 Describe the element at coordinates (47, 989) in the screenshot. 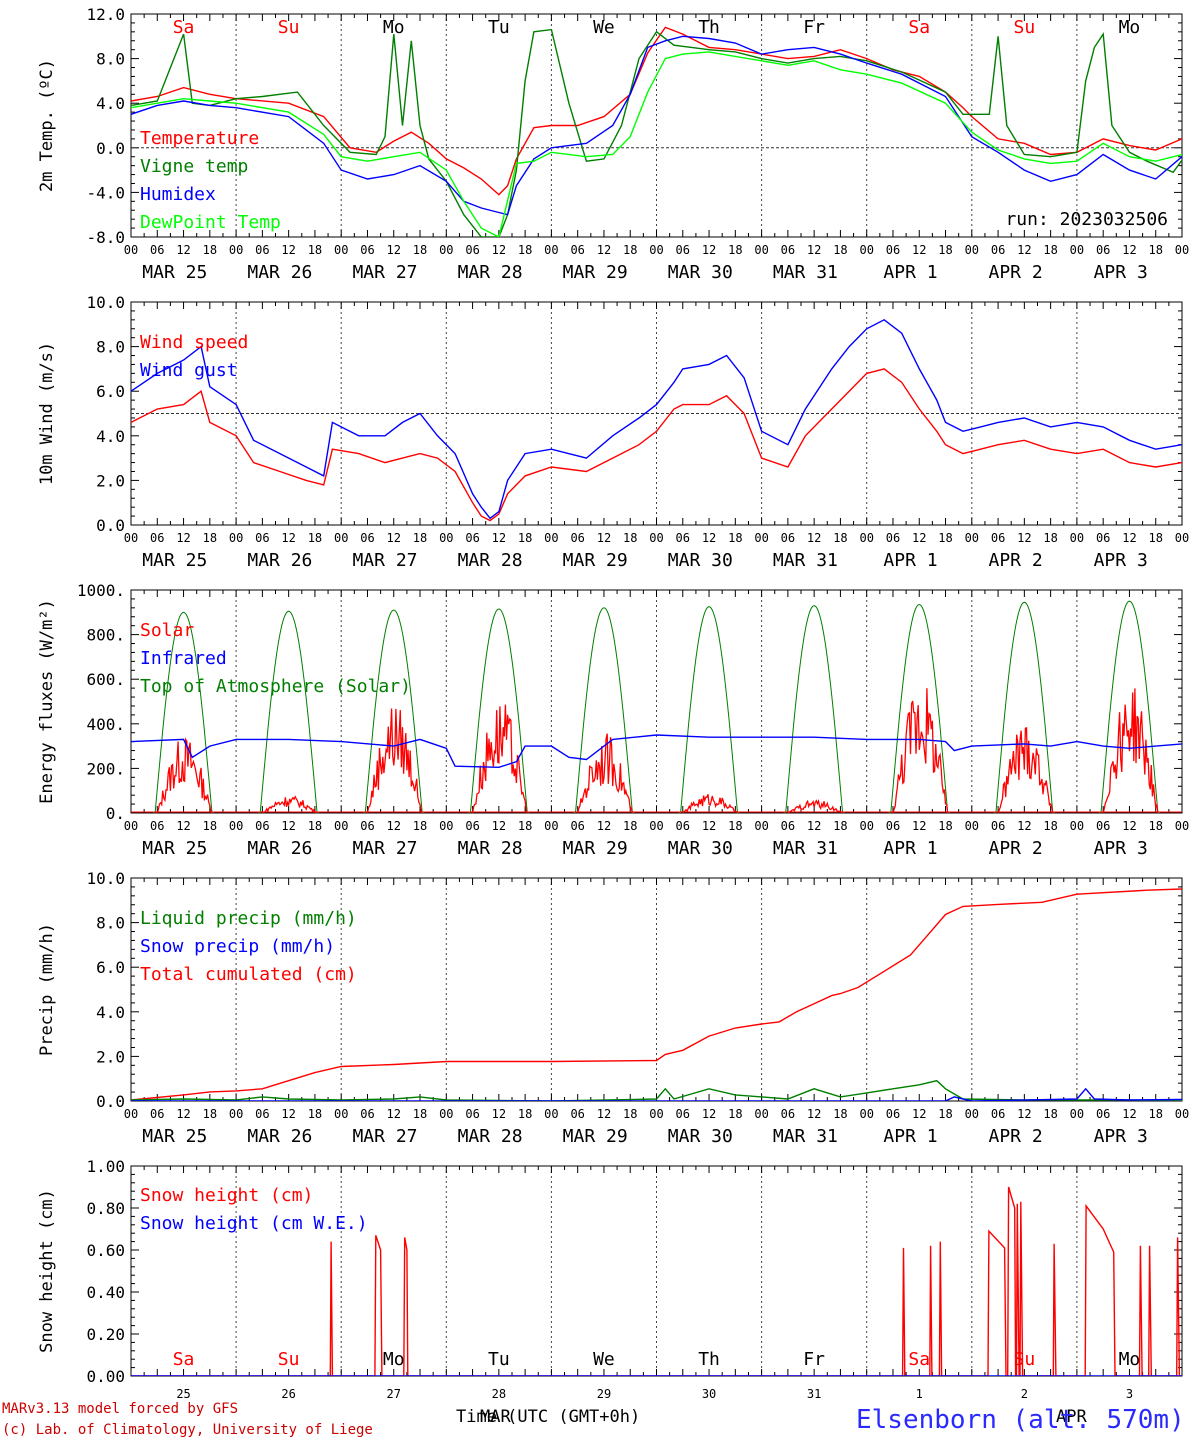

I see `chart-precip-y-axis-label: Precip (mm/h)` at that location.